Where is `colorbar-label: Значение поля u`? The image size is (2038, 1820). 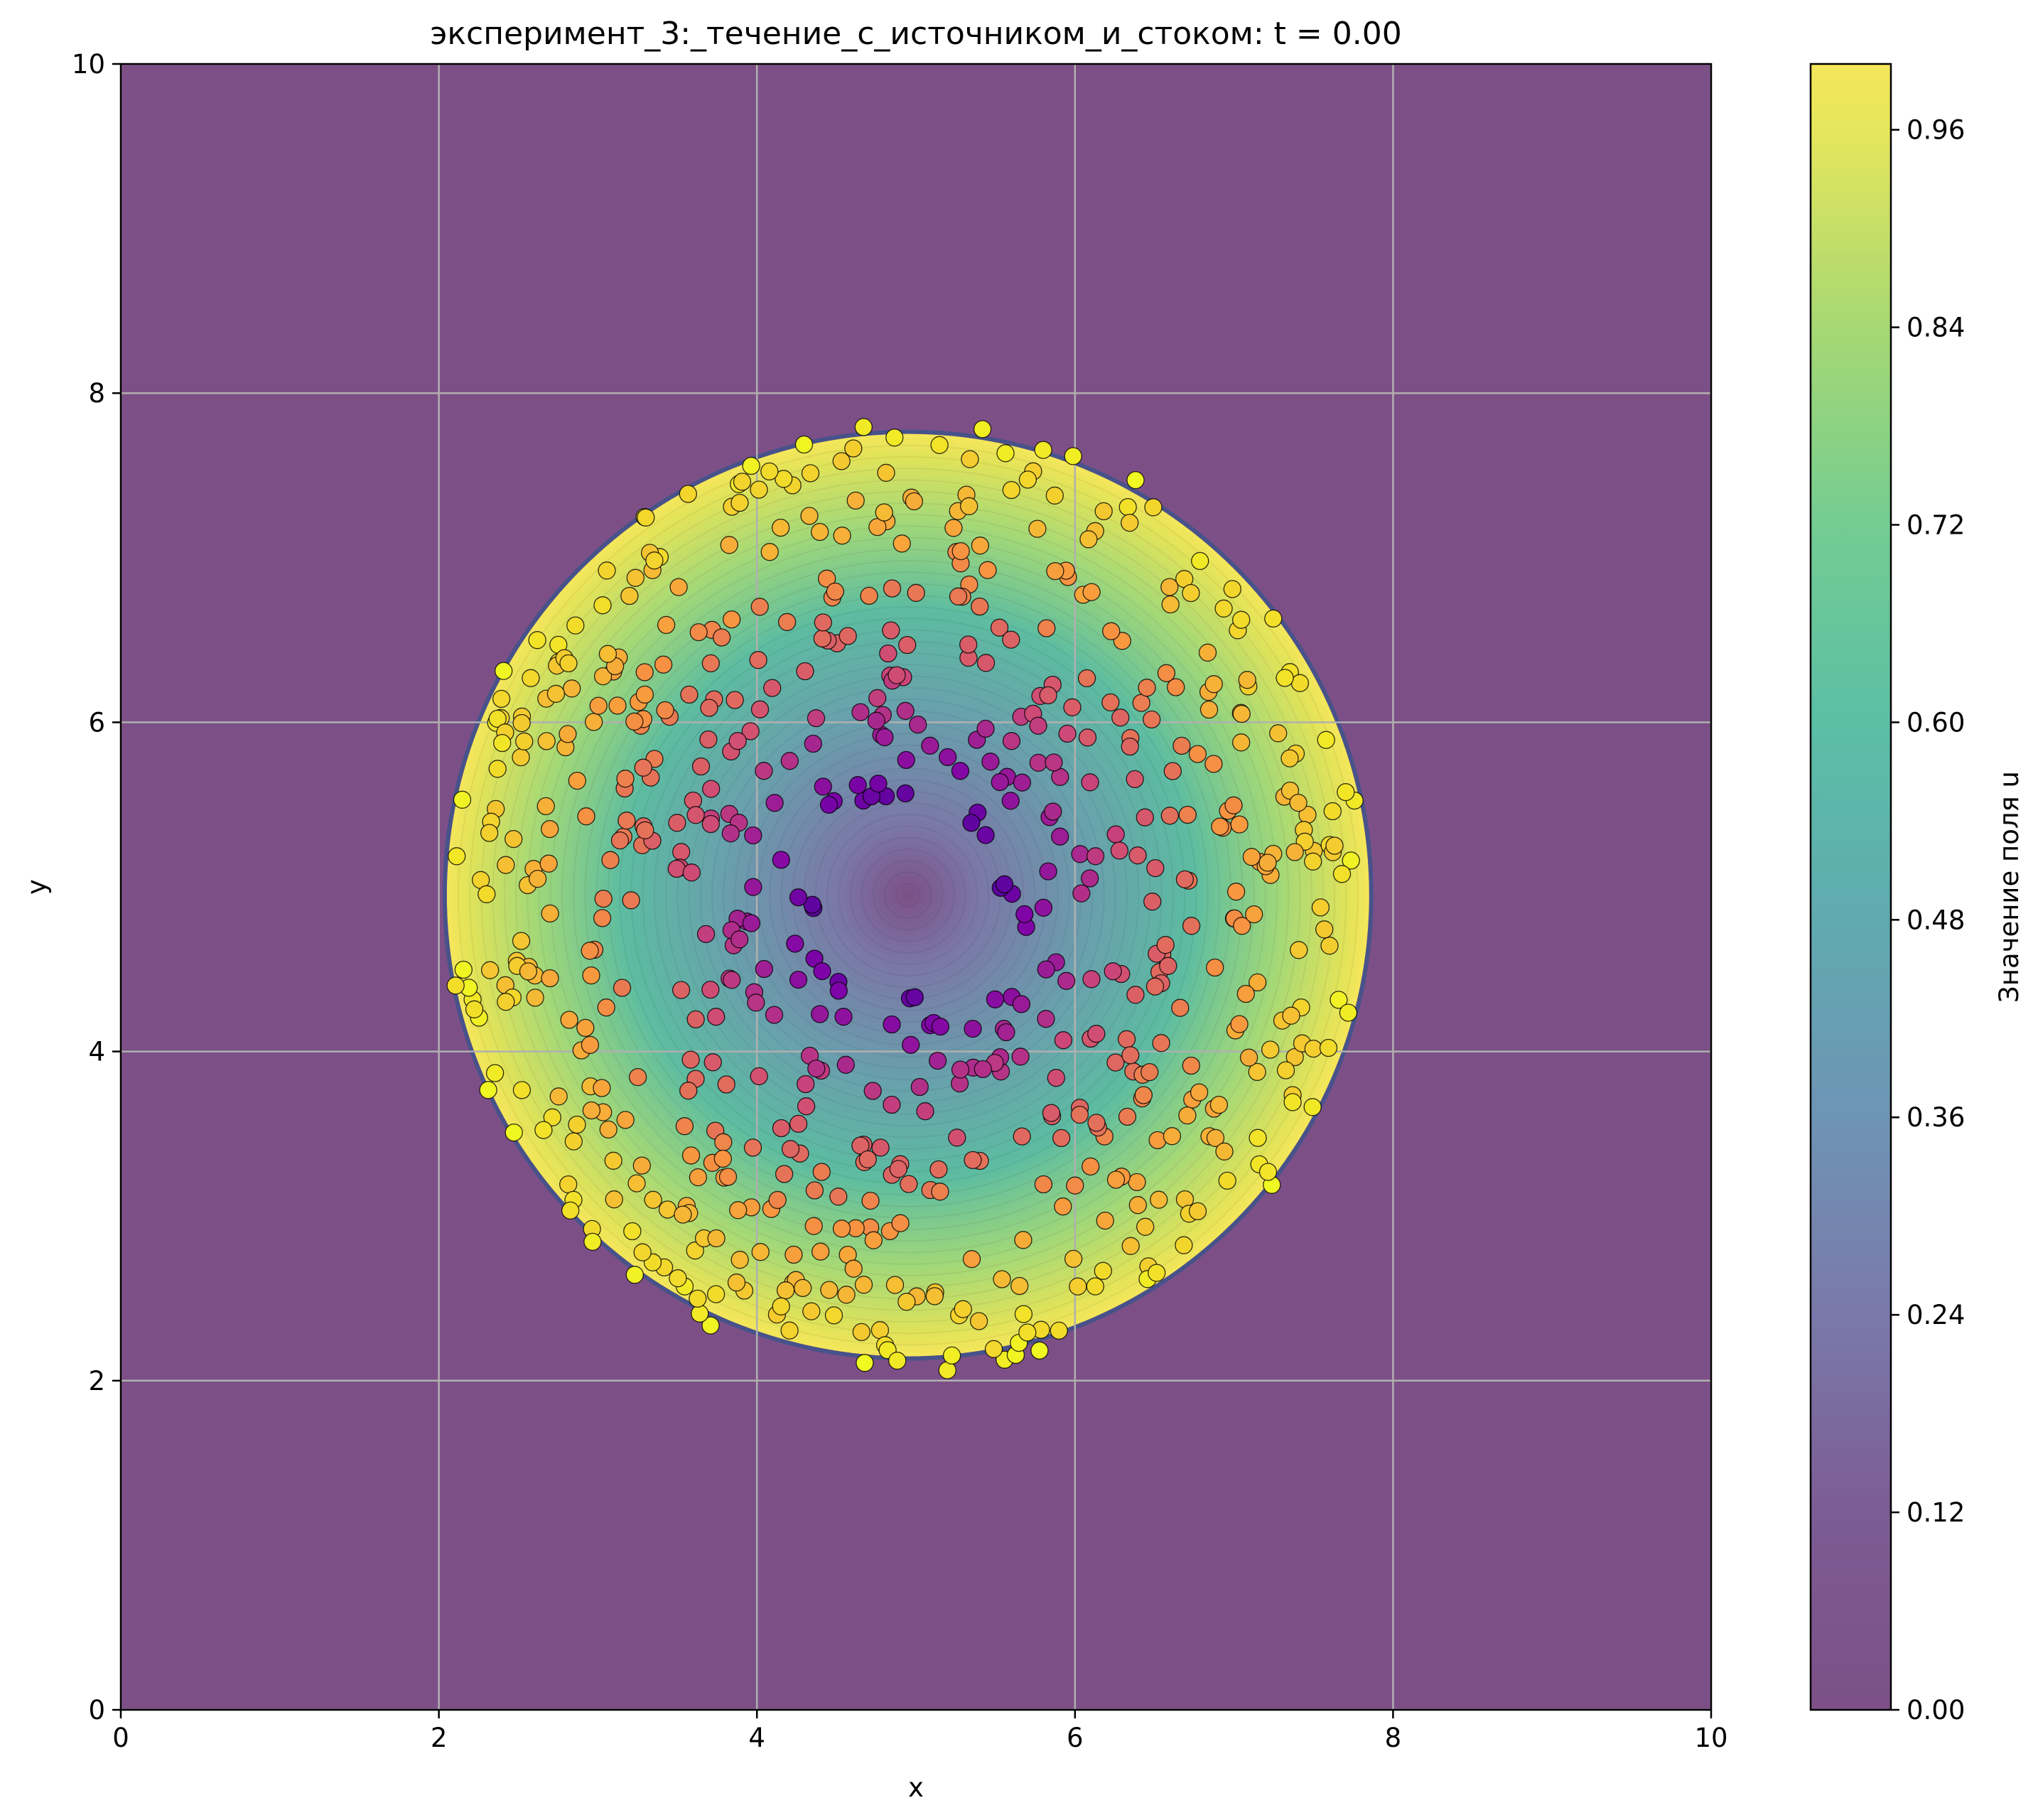 colorbar-label: Значение поля u is located at coordinates (2009, 887).